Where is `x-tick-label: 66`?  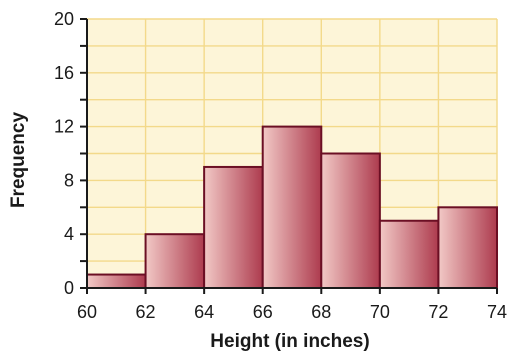 x-tick-label: 66 is located at coordinates (263, 312).